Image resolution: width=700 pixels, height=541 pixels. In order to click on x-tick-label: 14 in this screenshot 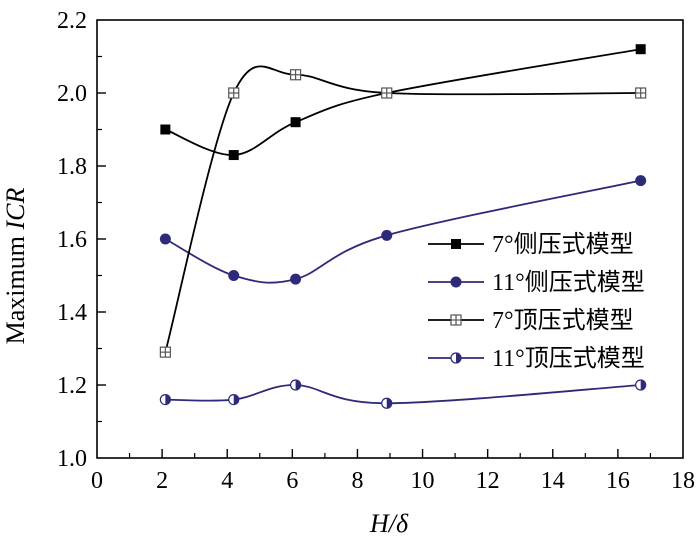, I will do `click(553, 481)`.